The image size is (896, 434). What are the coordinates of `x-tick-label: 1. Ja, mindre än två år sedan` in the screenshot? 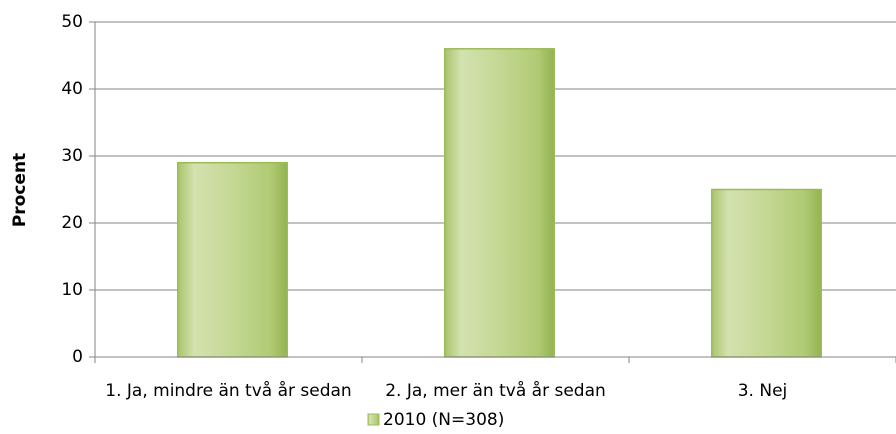 It's located at (228, 390).